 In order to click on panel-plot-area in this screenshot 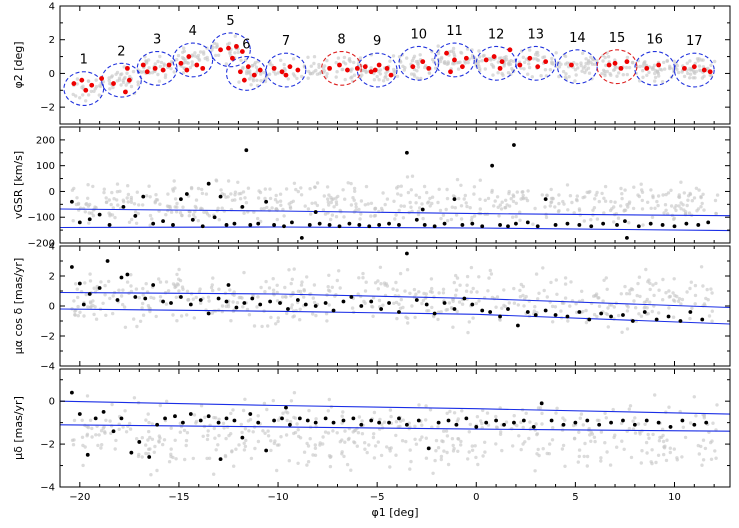, I will do `click(390, 69)`.